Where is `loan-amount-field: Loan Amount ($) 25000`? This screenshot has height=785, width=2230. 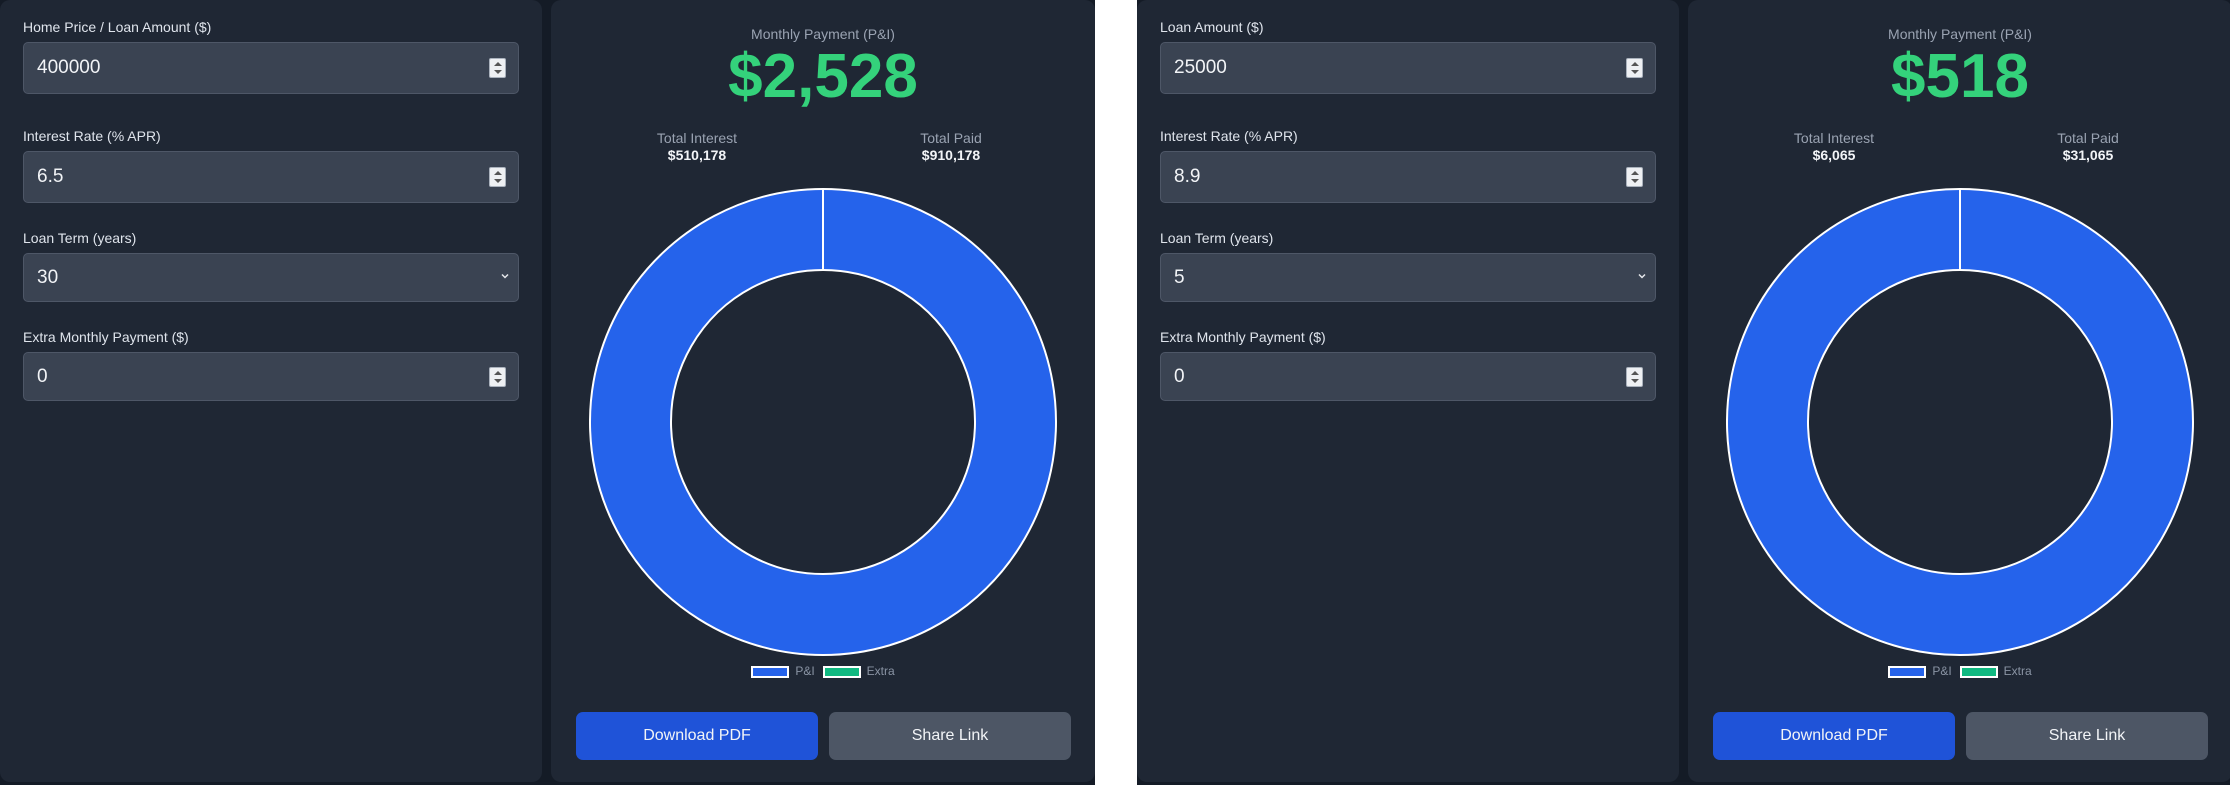 loan-amount-field: Loan Amount ($) 25000 is located at coordinates (1408, 56).